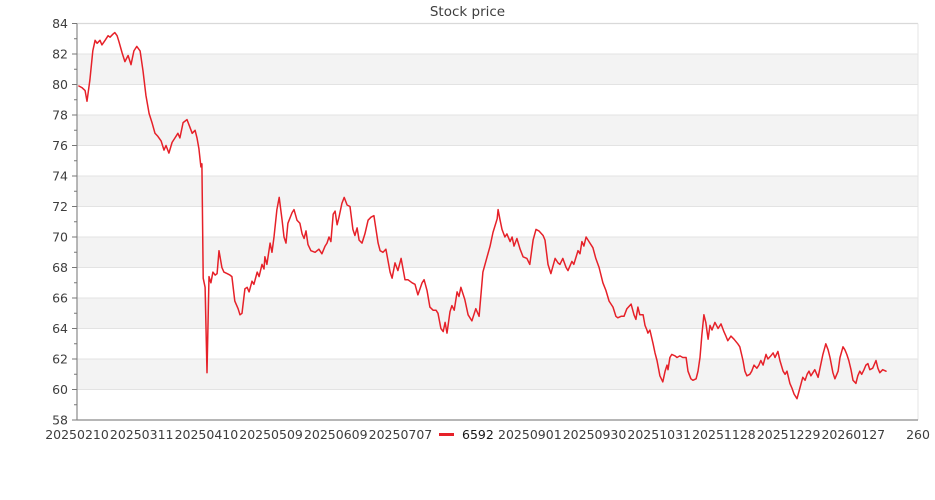  Describe the element at coordinates (467, 12) in the screenshot. I see `chart-title: Stock price` at that location.